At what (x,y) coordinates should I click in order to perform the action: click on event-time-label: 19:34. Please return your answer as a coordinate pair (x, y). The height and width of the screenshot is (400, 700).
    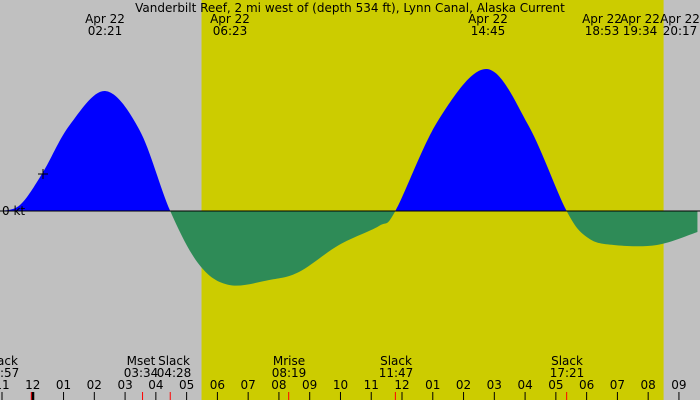
    Looking at the image, I should click on (640, 31).